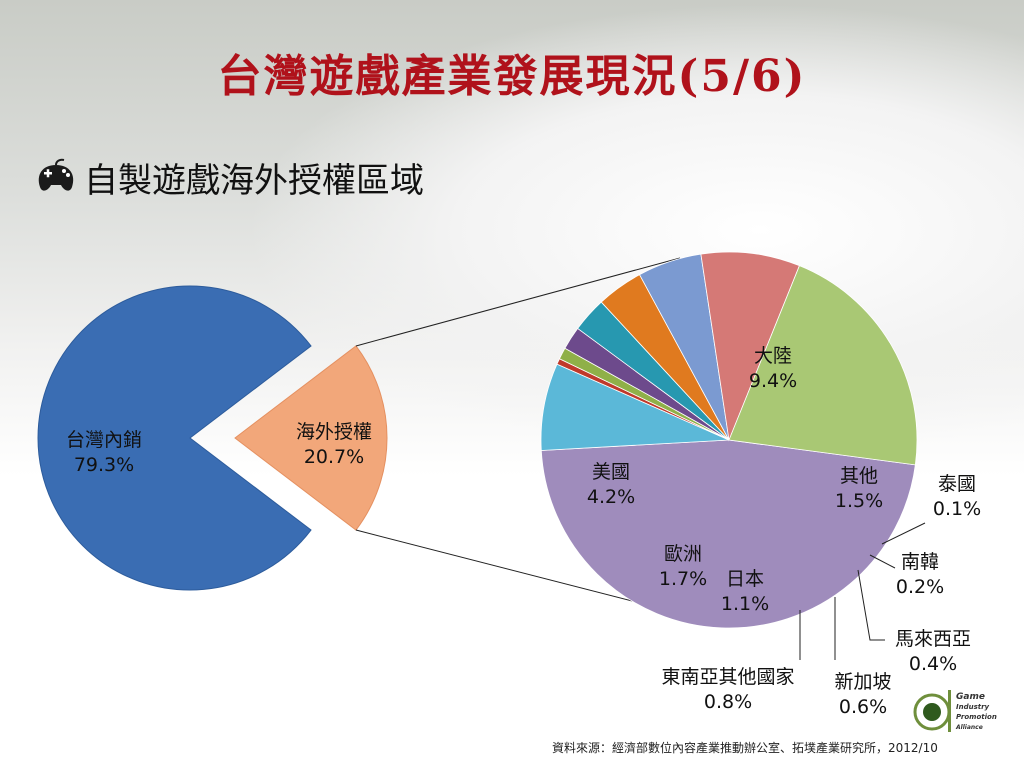 This screenshot has height=768, width=1024. What do you see at coordinates (611, 497) in the screenshot?
I see `label-9-value: 4.2%` at bounding box center [611, 497].